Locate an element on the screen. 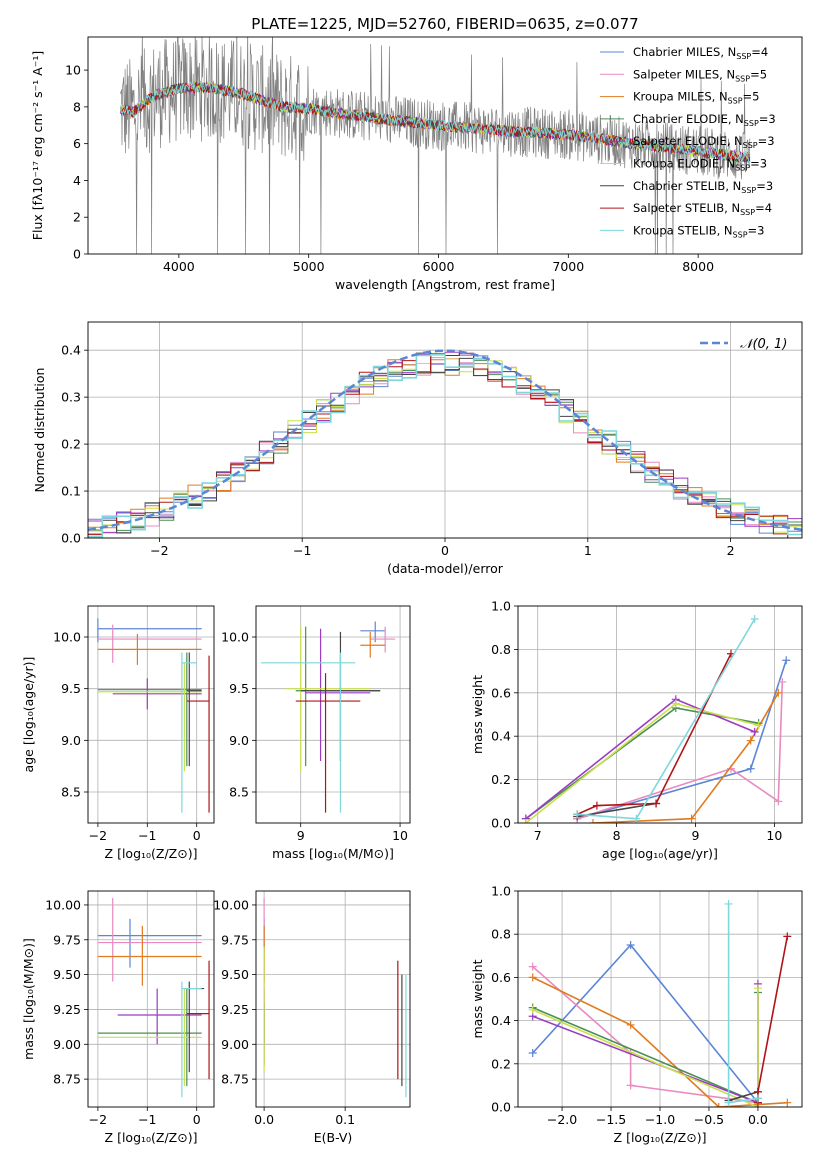 Image resolution: width=819 pixels, height=1170 pixels. y-tick-label: 0 is located at coordinates (77, 254).